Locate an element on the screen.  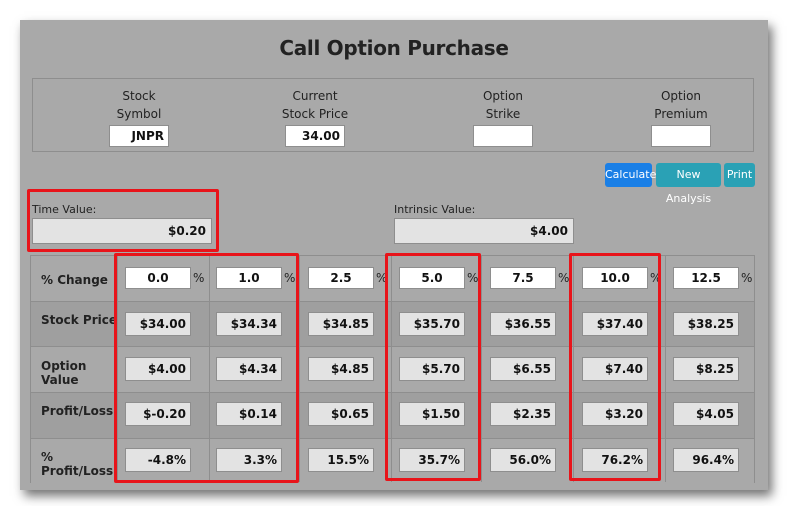
option-premium-group: Option Premium is located at coordinates (681, 117).